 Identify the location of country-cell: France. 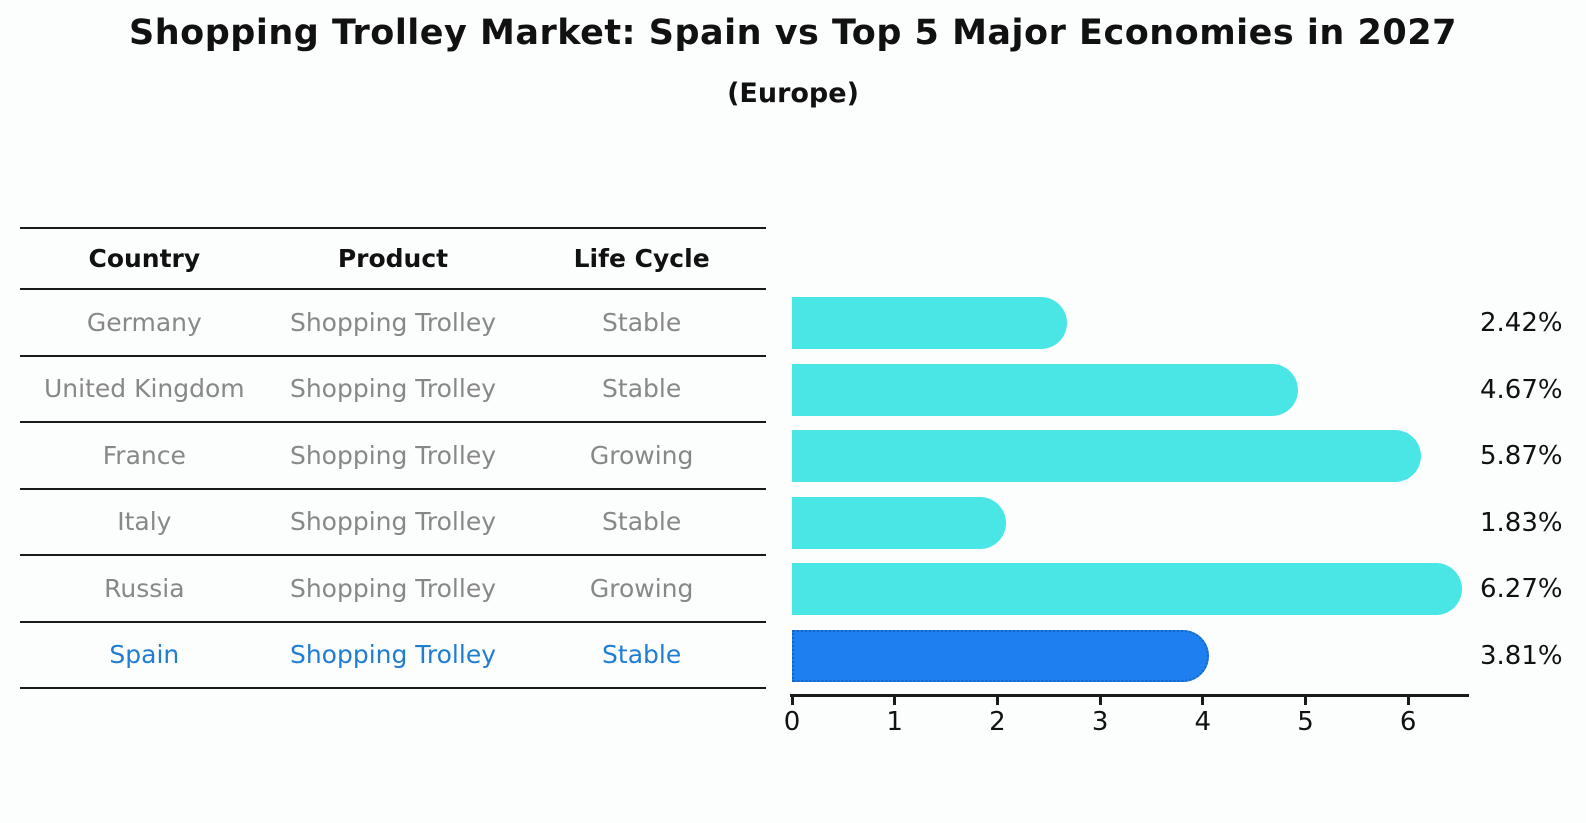
(144, 455).